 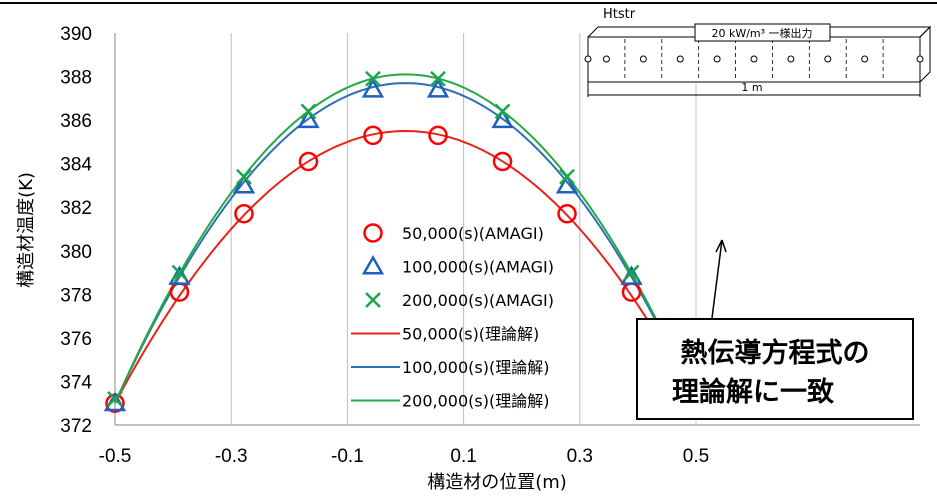 What do you see at coordinates (76, 208) in the screenshot?
I see `y-tick-label: 382` at bounding box center [76, 208].